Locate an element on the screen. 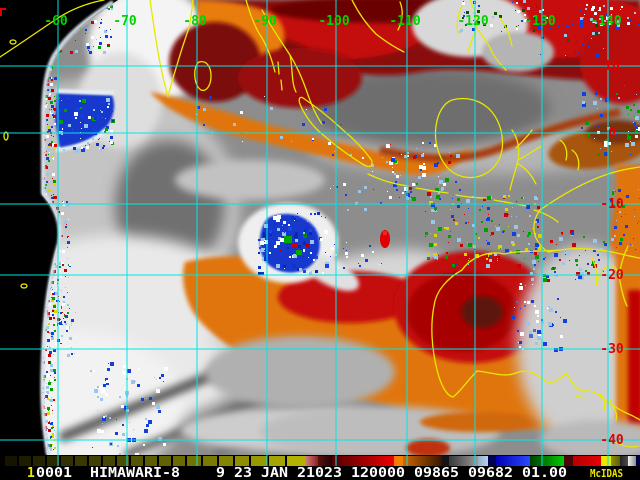 Image resolution: width=640 pixels, height=480 pixels. coast-borneo is located at coordinates (469, 138).